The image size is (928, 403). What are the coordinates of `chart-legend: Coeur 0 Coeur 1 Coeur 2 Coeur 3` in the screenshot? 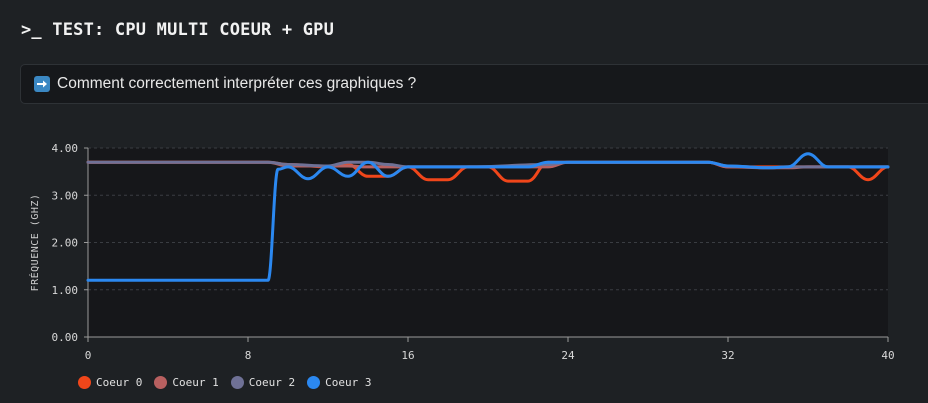 It's located at (230, 382).